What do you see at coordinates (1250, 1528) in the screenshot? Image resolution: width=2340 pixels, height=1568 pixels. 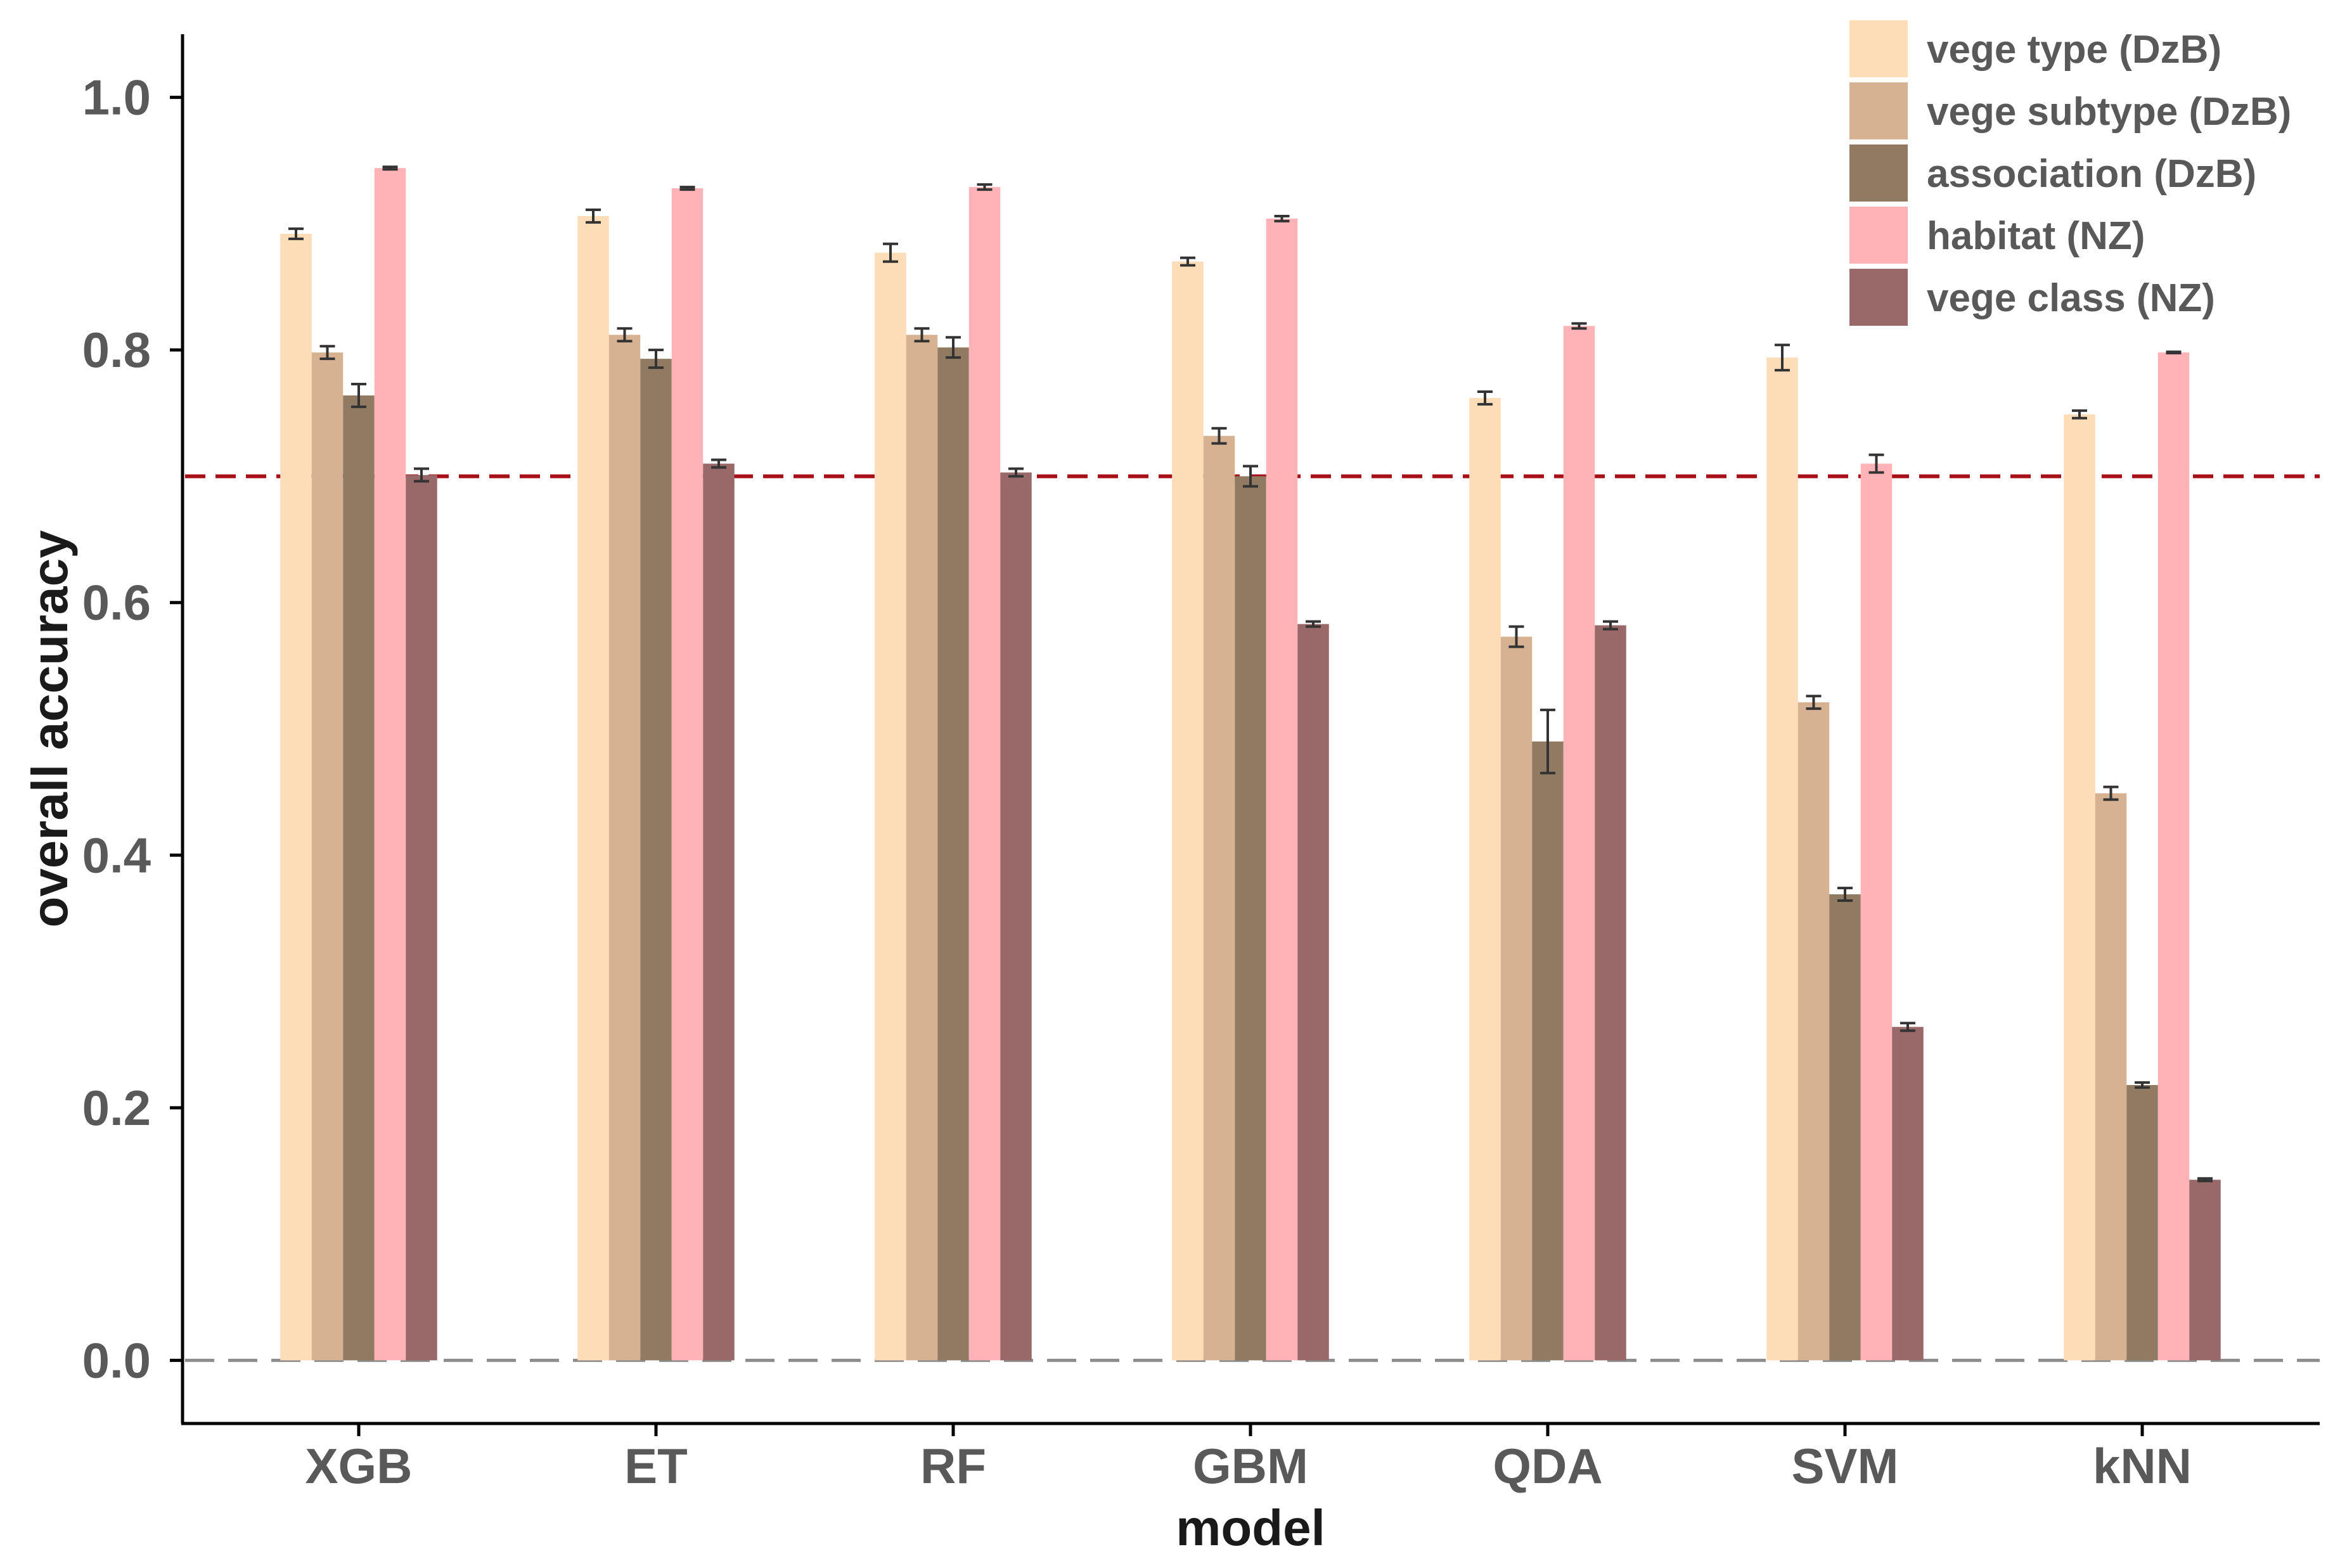 I see `x-axis-title: model` at bounding box center [1250, 1528].